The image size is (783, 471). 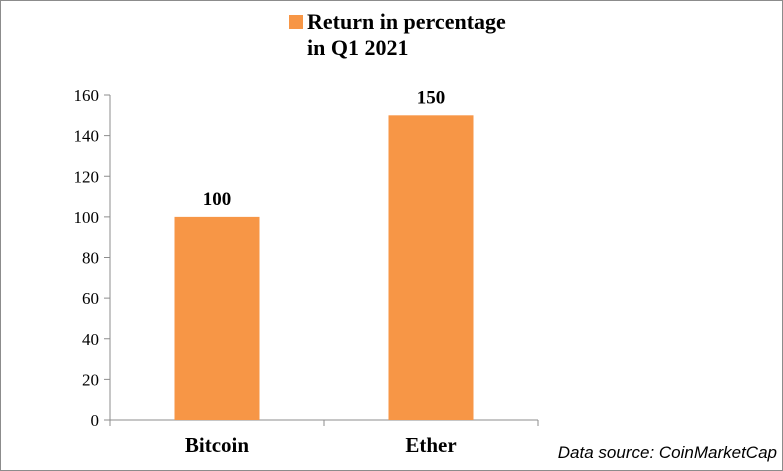 I want to click on y-axis: 0 20 40 60 80 100 120 140 160, so click(x=92, y=258).